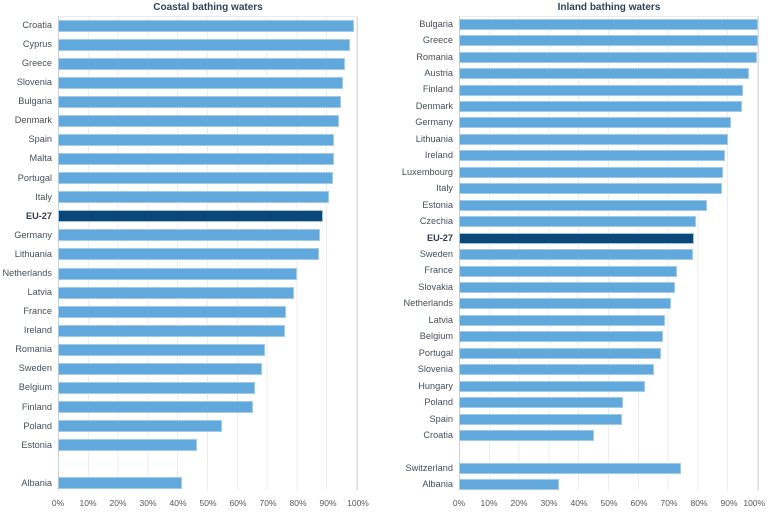 This screenshot has height=515, width=768. Describe the element at coordinates (438, 402) in the screenshot. I see `country-label: Poland` at that location.